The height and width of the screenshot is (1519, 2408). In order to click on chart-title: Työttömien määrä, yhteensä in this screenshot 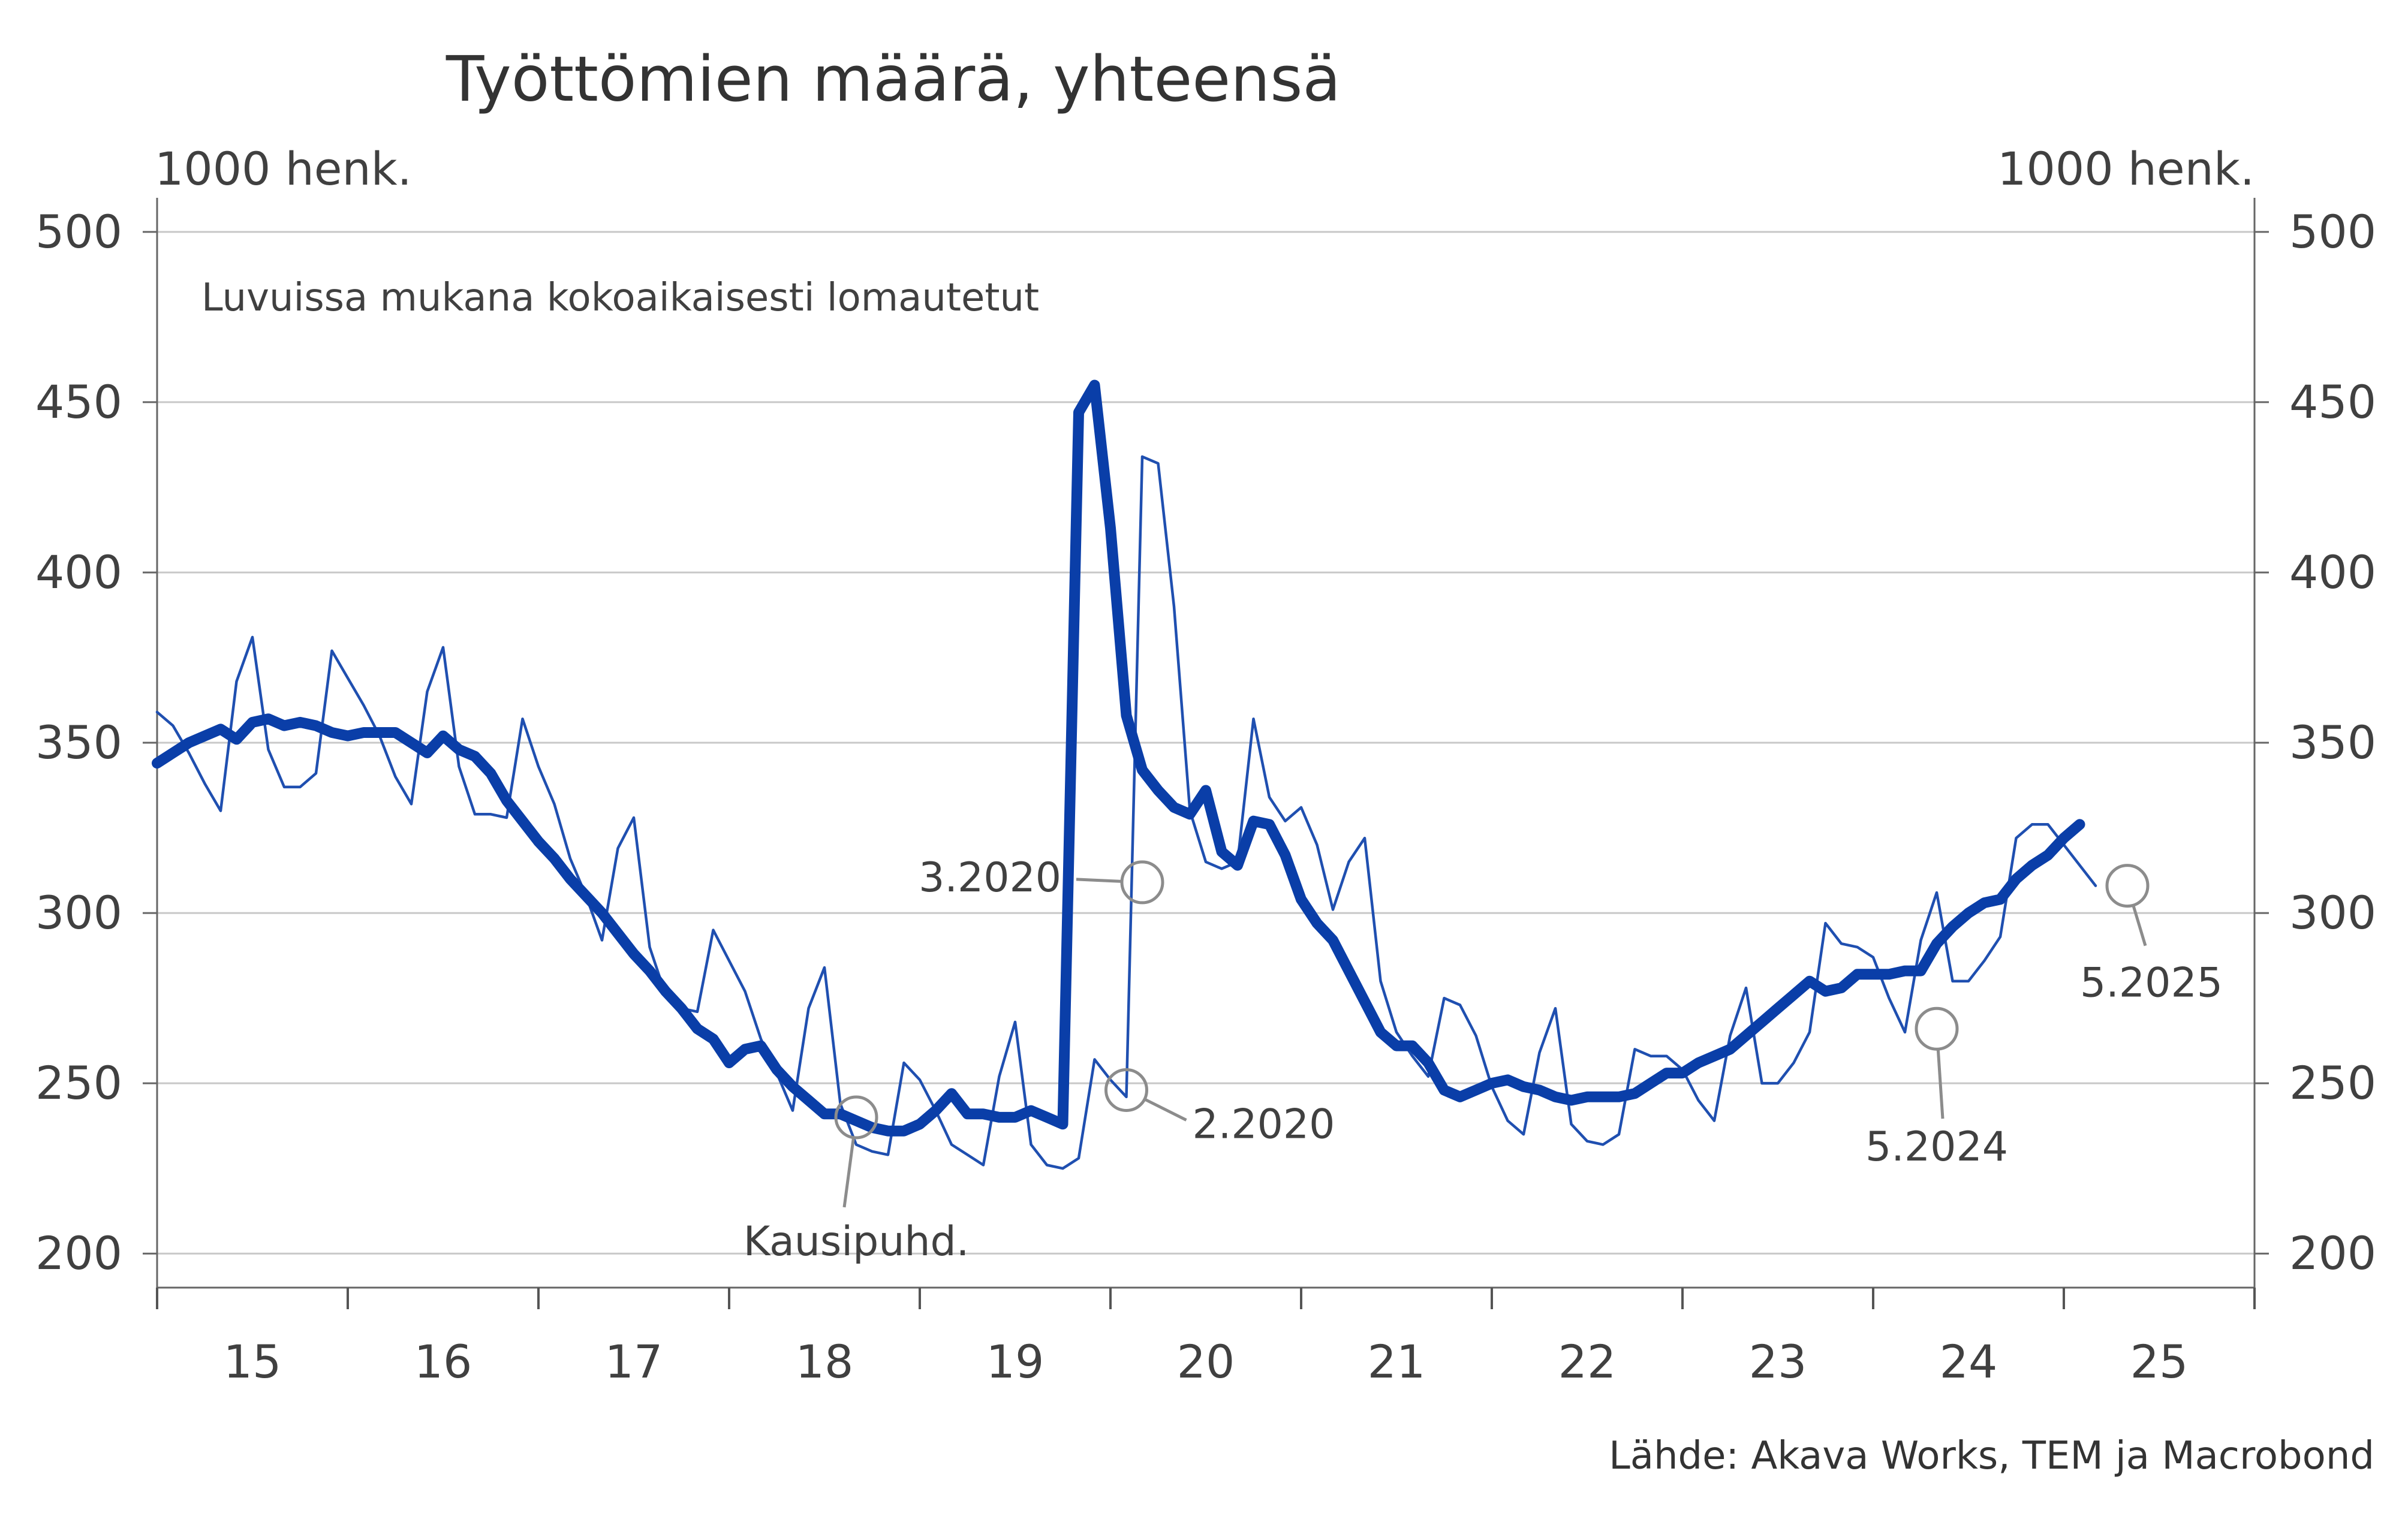, I will do `click(893, 79)`.